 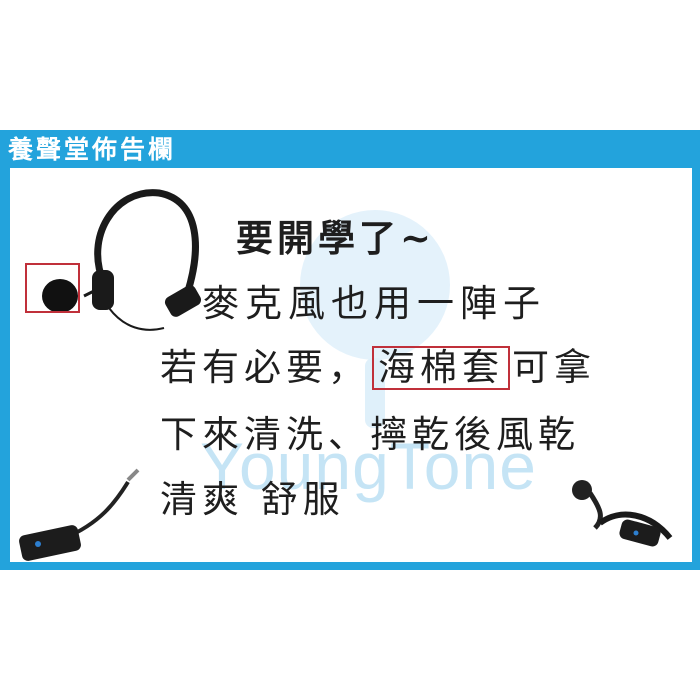 I want to click on notice-line-3: 若有必要， 海棉套 可拿, so click(x=378, y=368).